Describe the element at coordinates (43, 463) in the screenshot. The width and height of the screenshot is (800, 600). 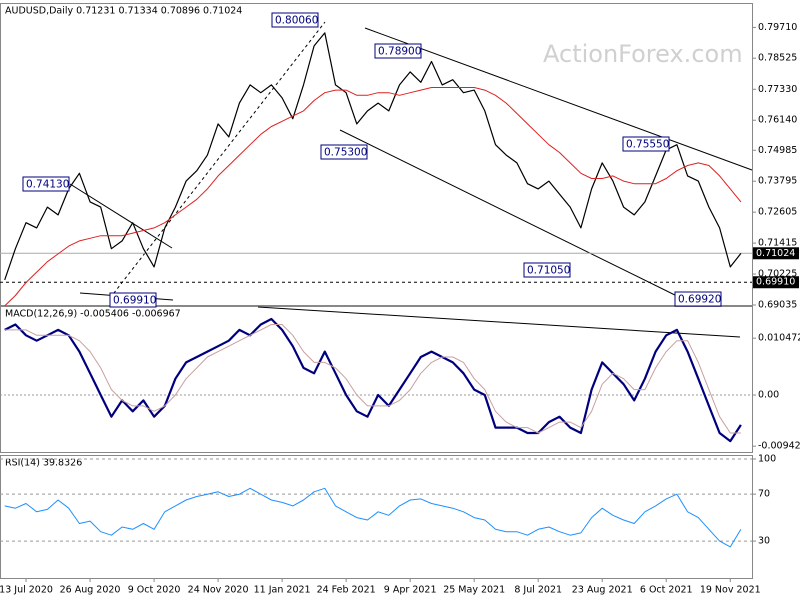
I see `panel-title: RSI(14) 39.8326` at that location.